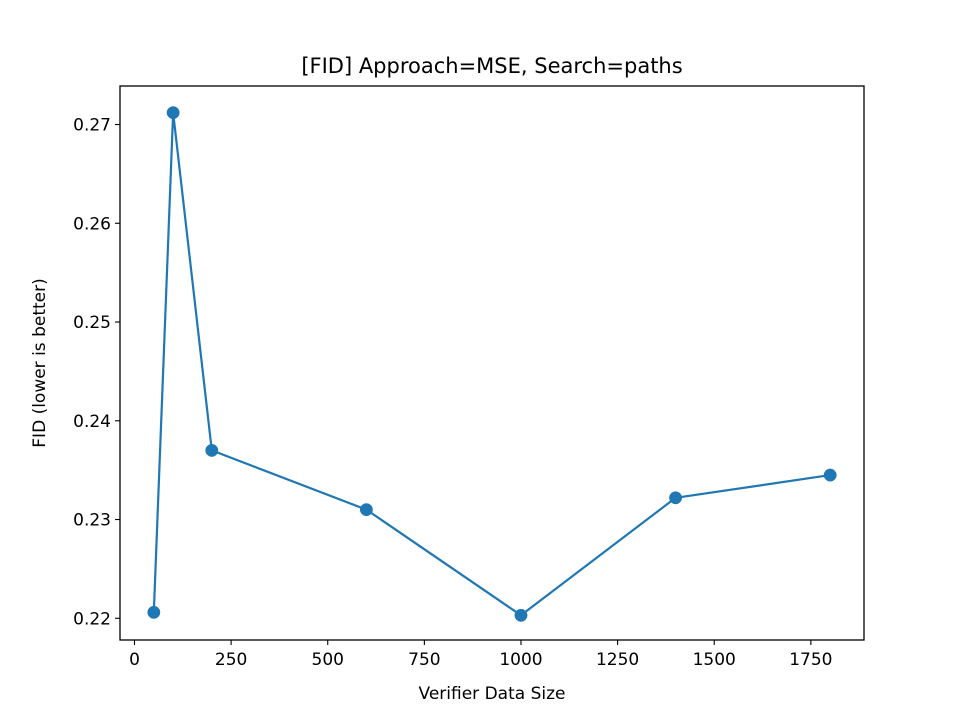 Image resolution: width=960 pixels, height=720 pixels. Describe the element at coordinates (714, 660) in the screenshot. I see `x-tick-label: 1500` at that location.